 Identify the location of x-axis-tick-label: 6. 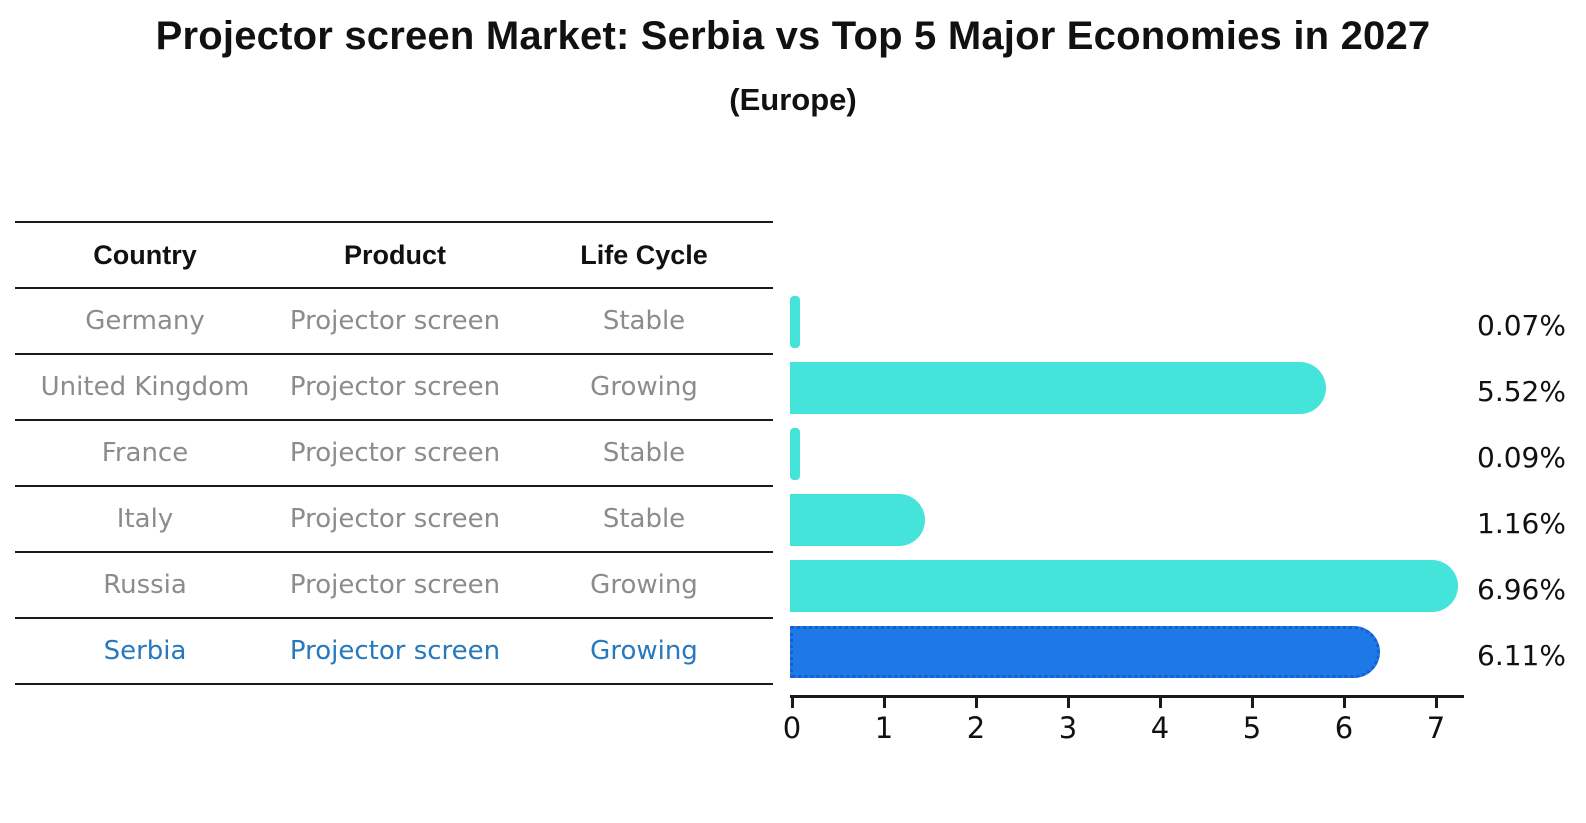
(1344, 728).